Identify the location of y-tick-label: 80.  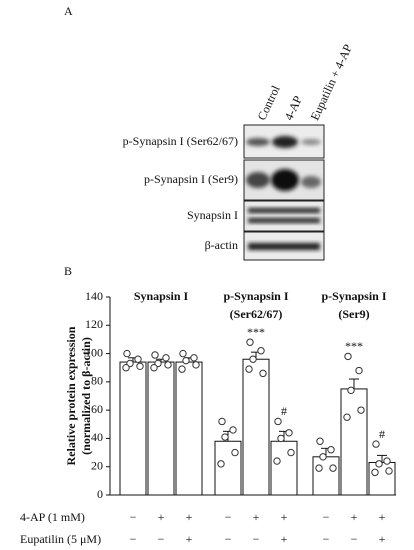
(97, 381).